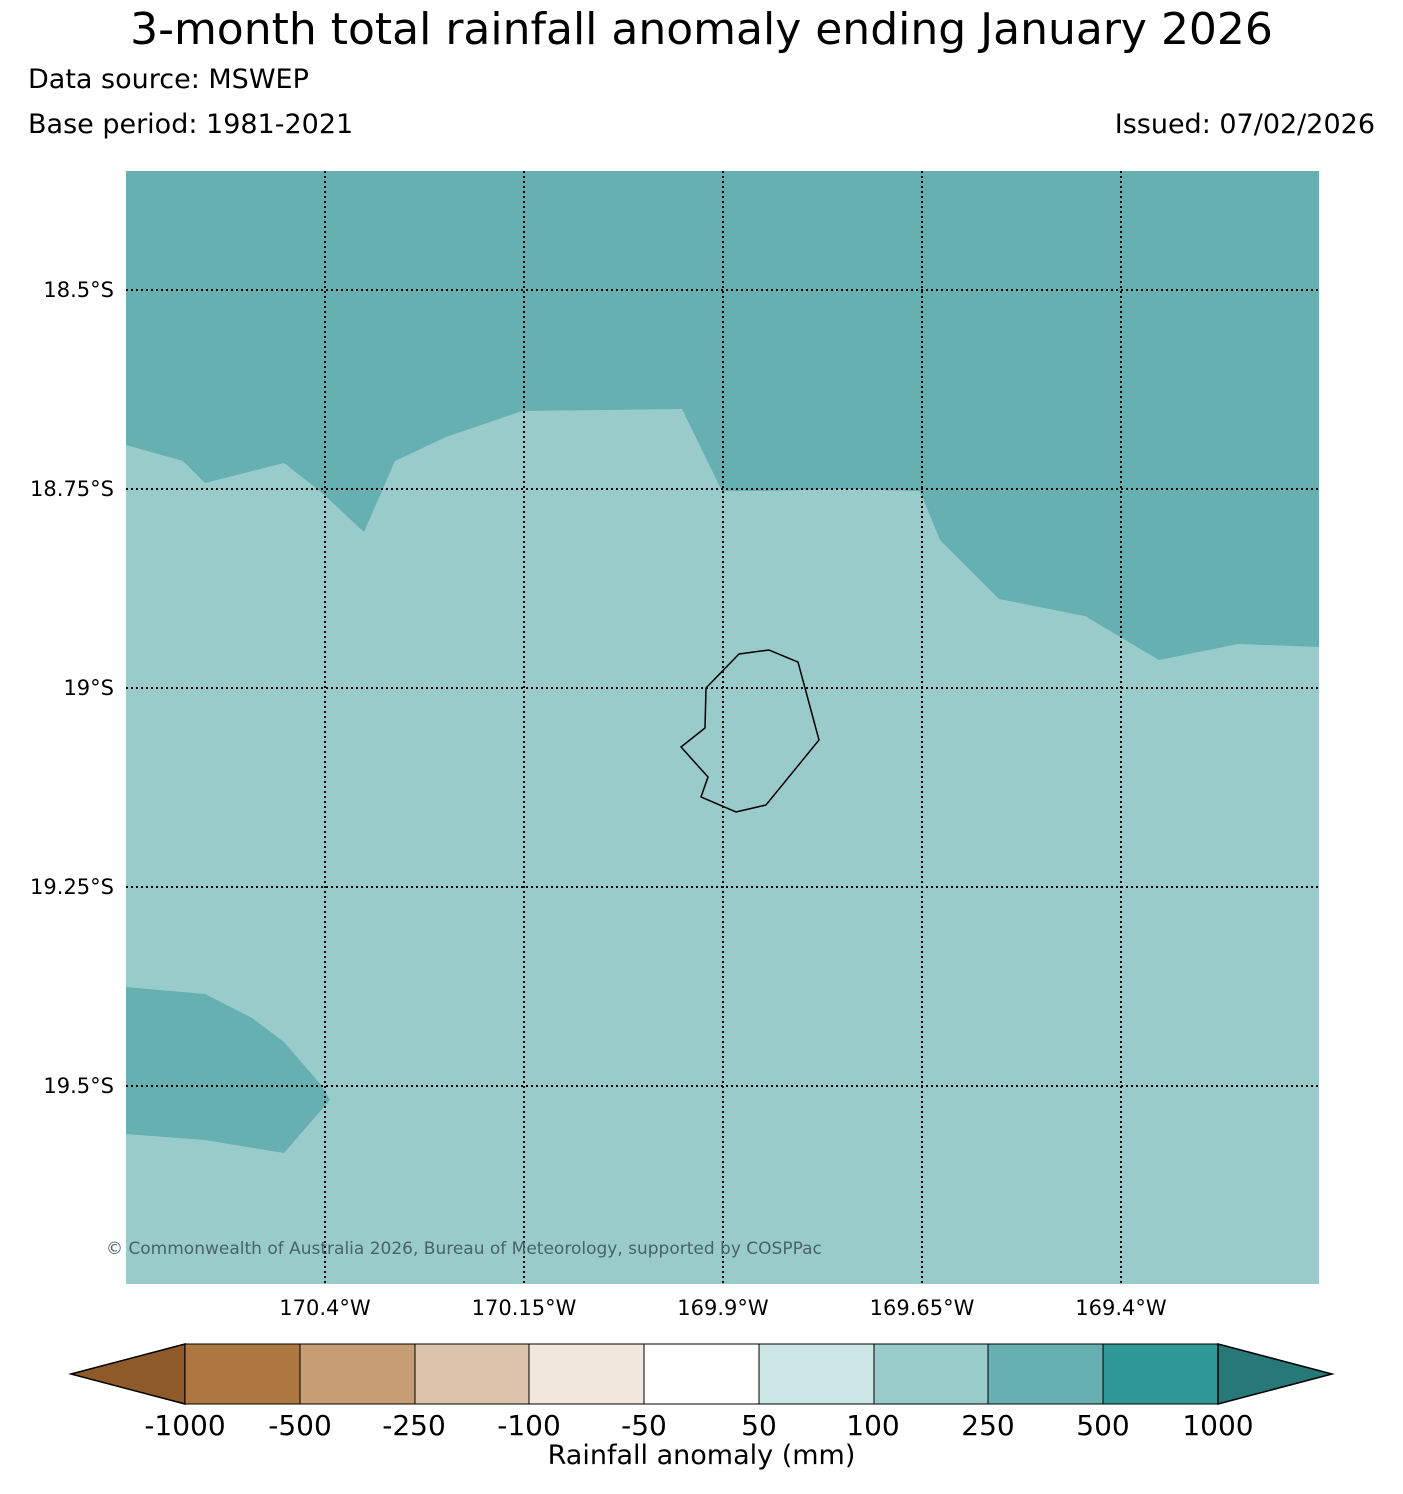 The image size is (1403, 1494). What do you see at coordinates (185, 1425) in the screenshot?
I see `colorbar-tick: -1000` at bounding box center [185, 1425].